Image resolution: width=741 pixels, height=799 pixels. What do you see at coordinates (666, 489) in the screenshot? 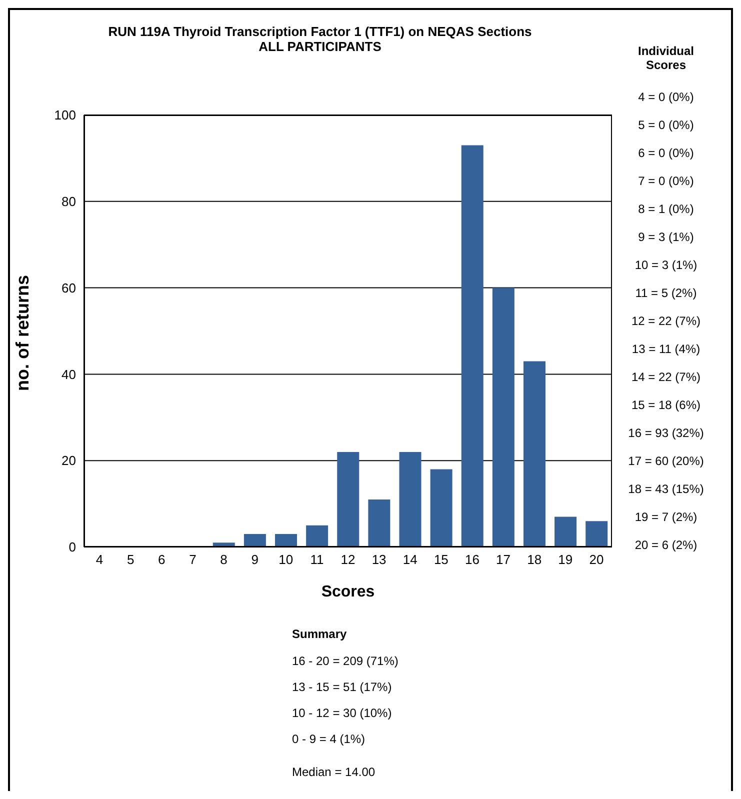
I see `text: 18 = 43 (15%)` at bounding box center [666, 489].